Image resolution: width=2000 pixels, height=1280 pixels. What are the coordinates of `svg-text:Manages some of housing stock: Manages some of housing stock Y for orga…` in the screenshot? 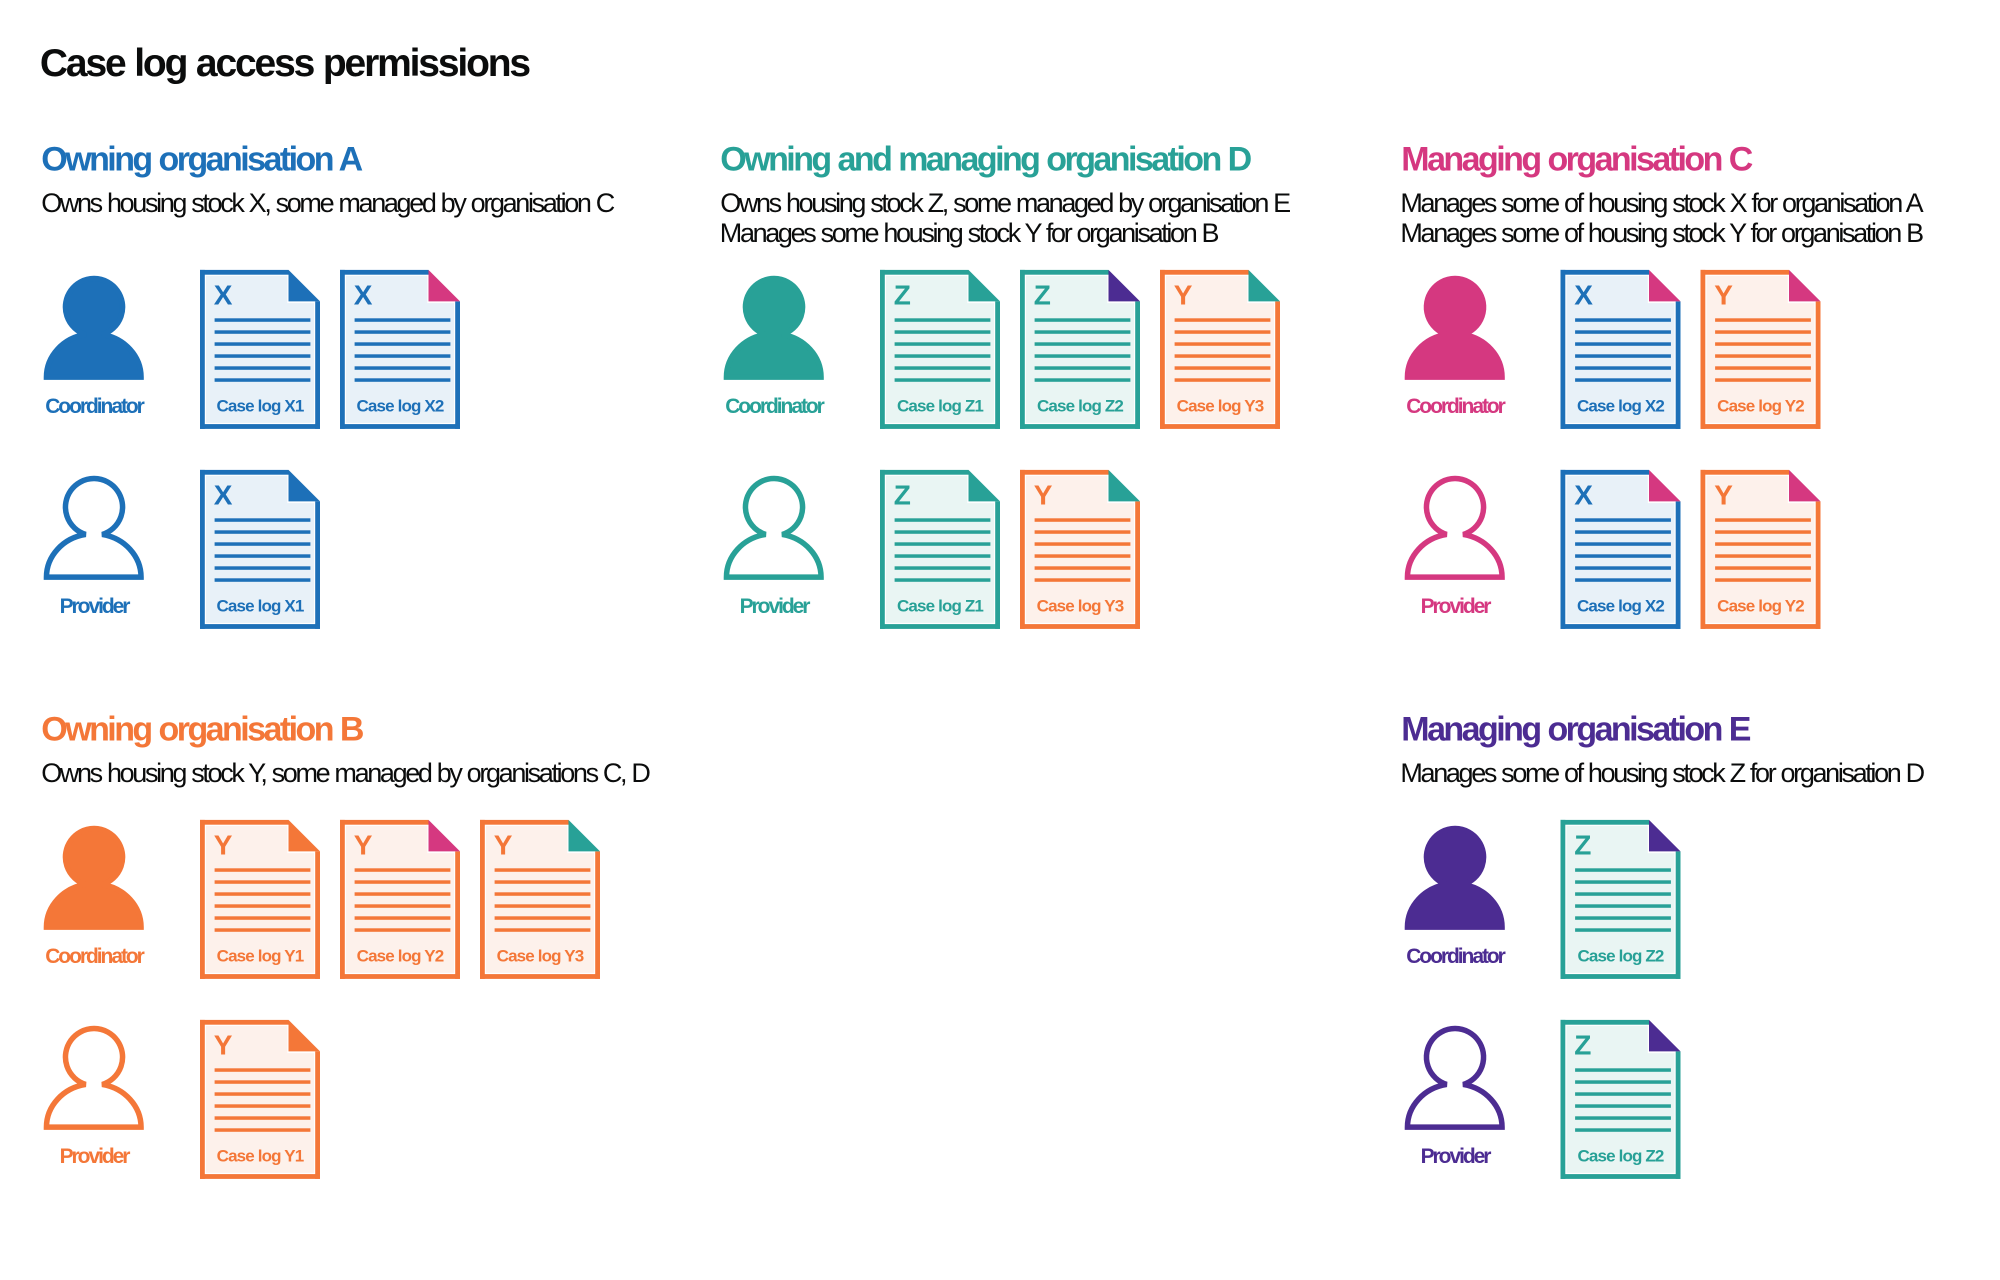 It's located at (1661, 233).